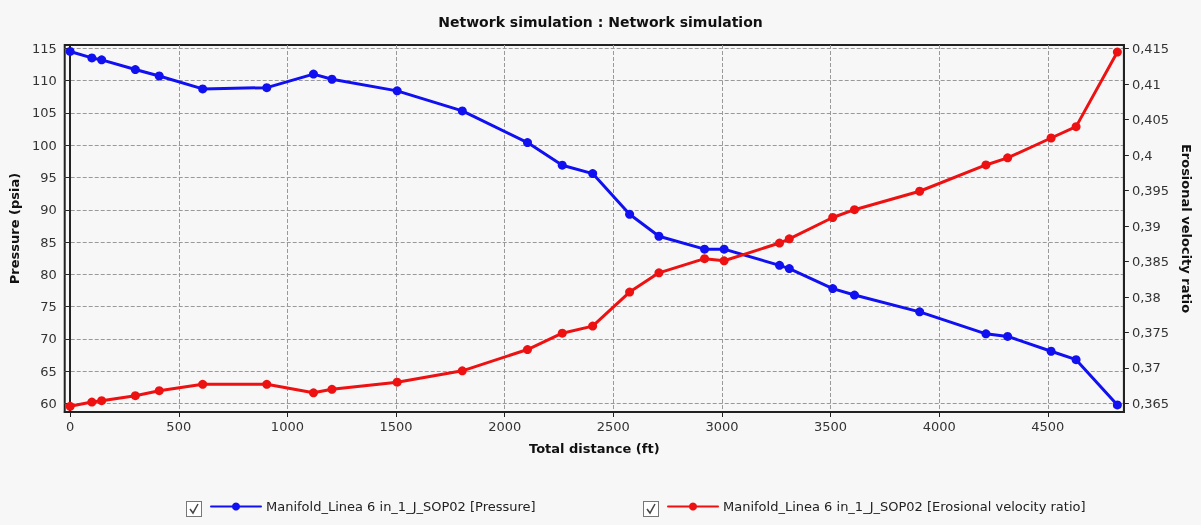  What do you see at coordinates (1142, 155) in the screenshot?
I see `y2-tick-label: 0,4` at bounding box center [1142, 155].